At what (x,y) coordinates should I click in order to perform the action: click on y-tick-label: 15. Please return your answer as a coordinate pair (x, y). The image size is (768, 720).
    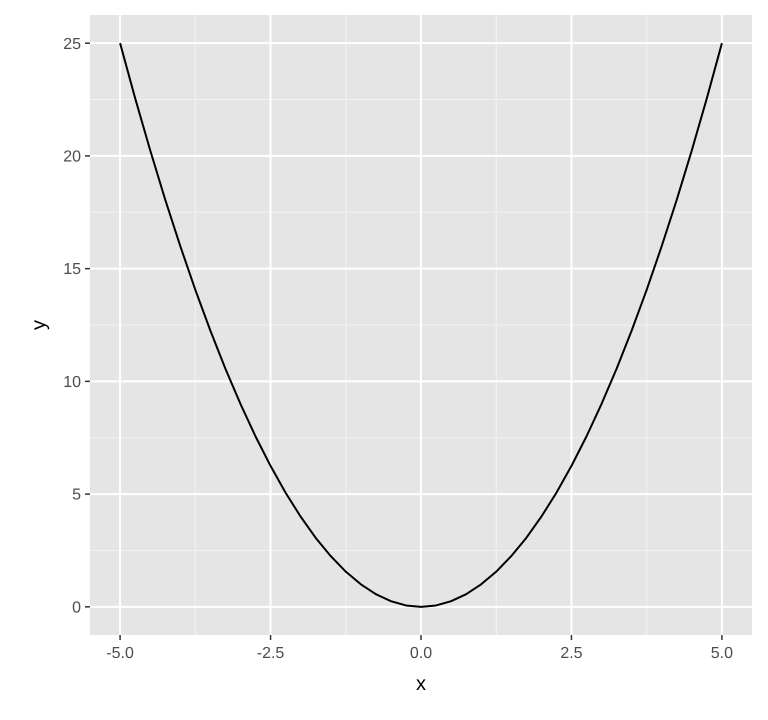
    Looking at the image, I should click on (72, 269).